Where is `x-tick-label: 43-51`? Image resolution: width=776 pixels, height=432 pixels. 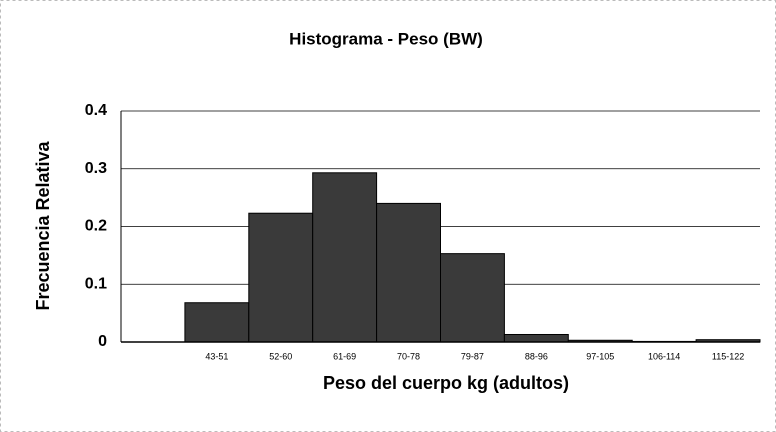
x-tick-label: 43-51 is located at coordinates (216, 356).